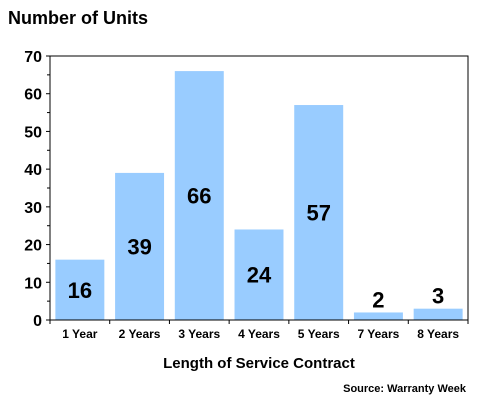 Image resolution: width=480 pixels, height=400 pixels. What do you see at coordinates (33, 283) in the screenshot?
I see `y-tick-label: 10` at bounding box center [33, 283].